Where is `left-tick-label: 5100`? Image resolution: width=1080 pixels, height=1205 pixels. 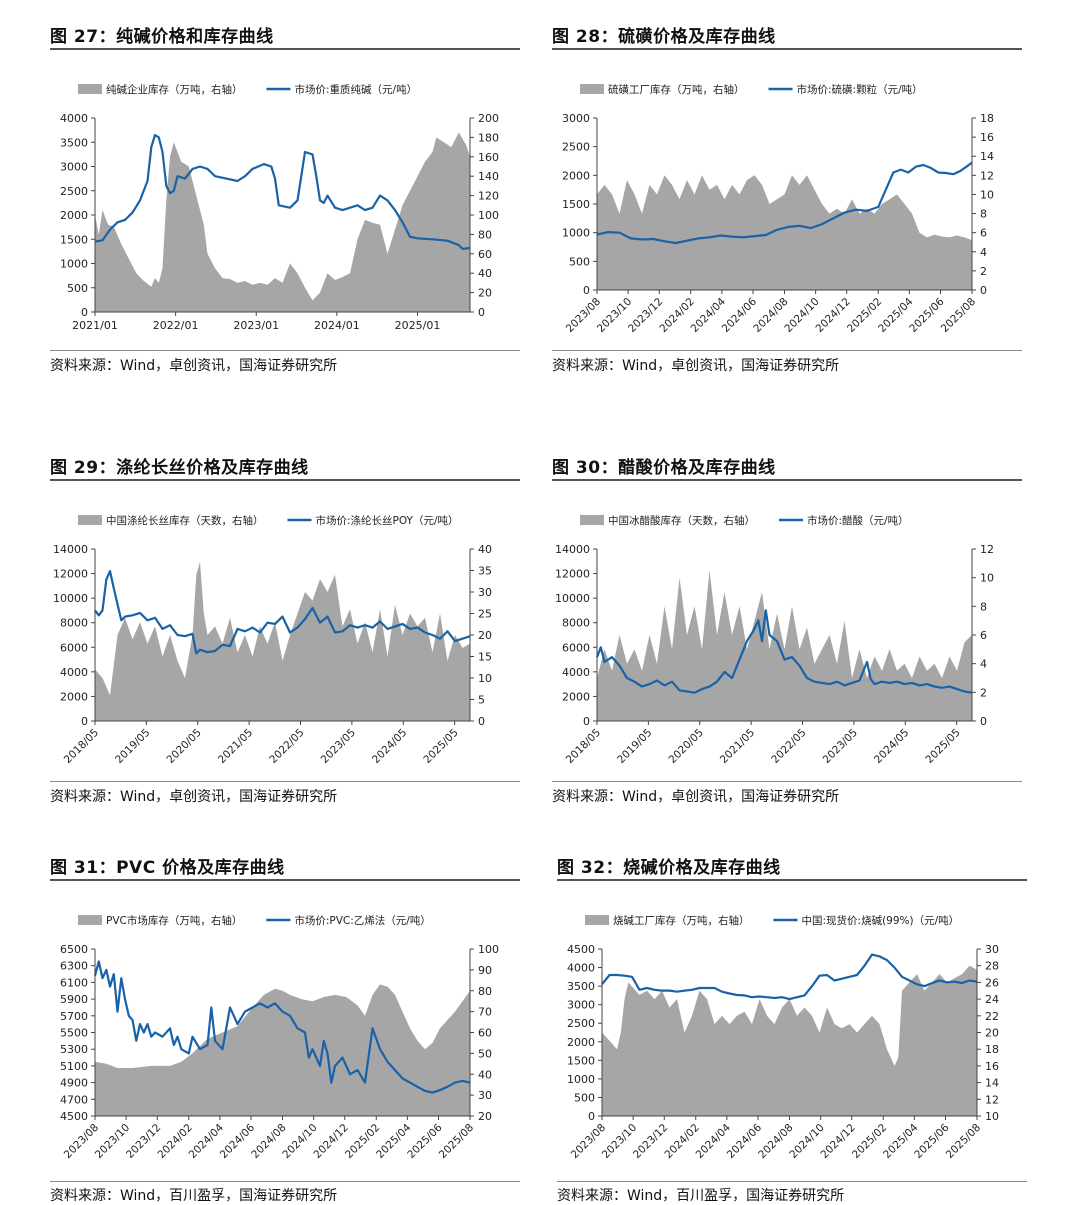 left-tick-label: 5100 is located at coordinates (74, 1066).